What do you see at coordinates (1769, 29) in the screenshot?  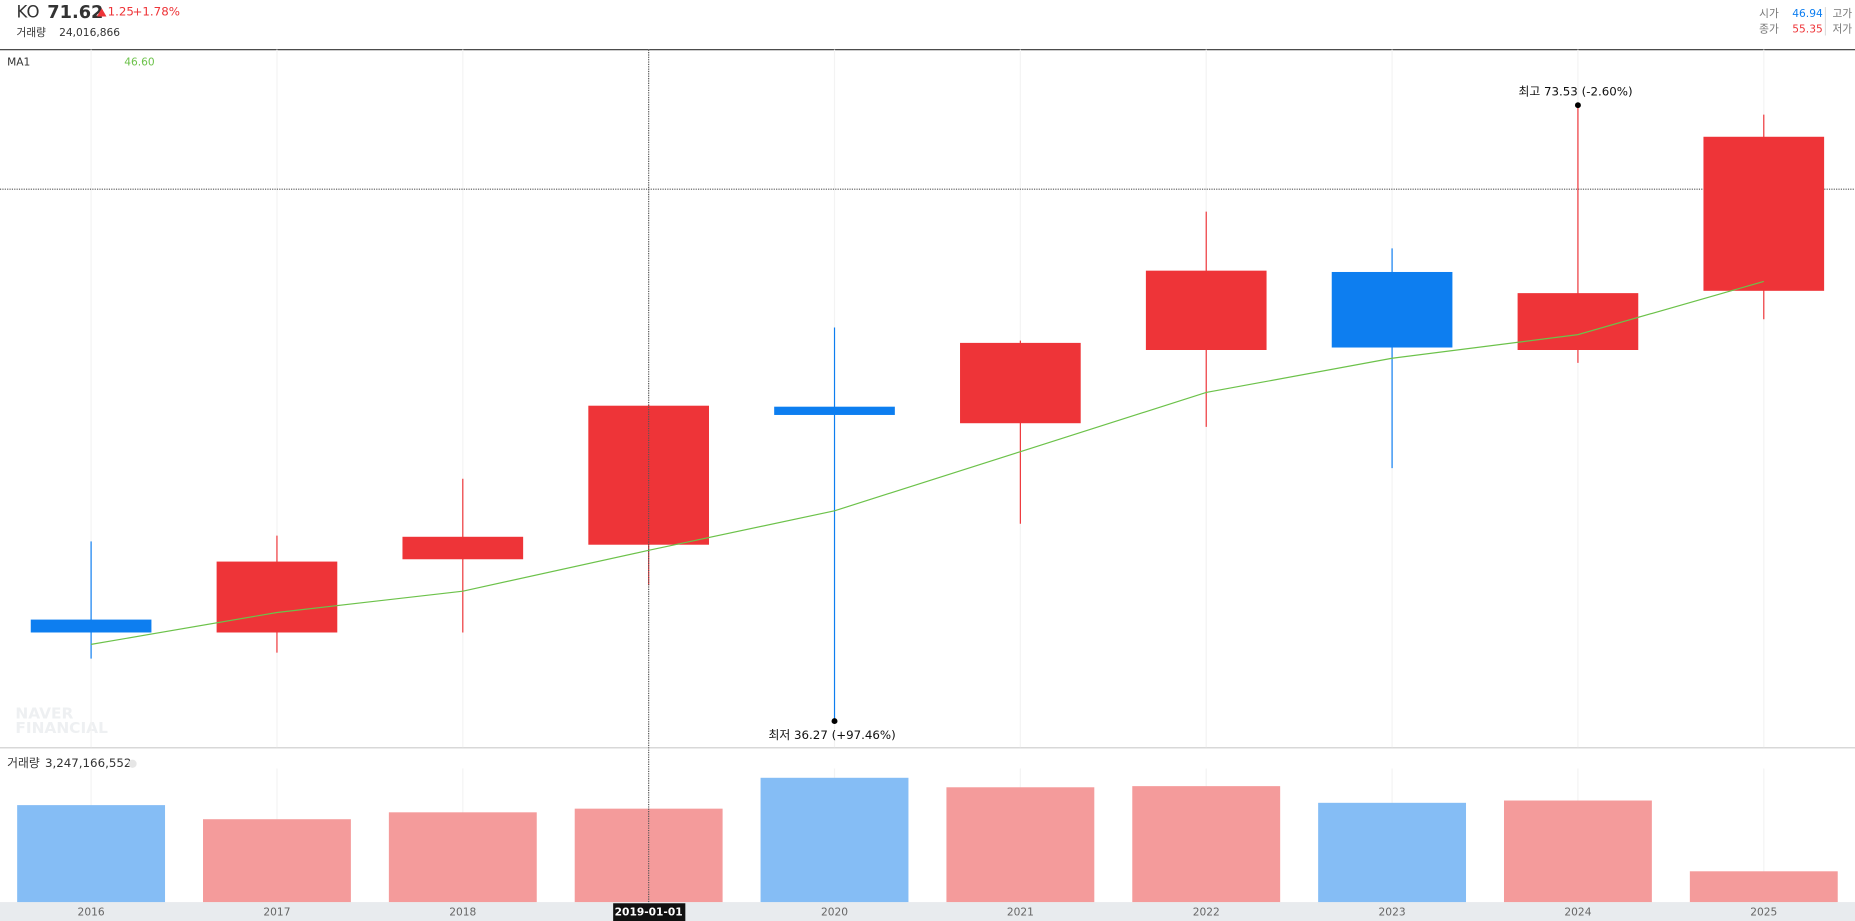 I see `close-label: 종가` at bounding box center [1769, 29].